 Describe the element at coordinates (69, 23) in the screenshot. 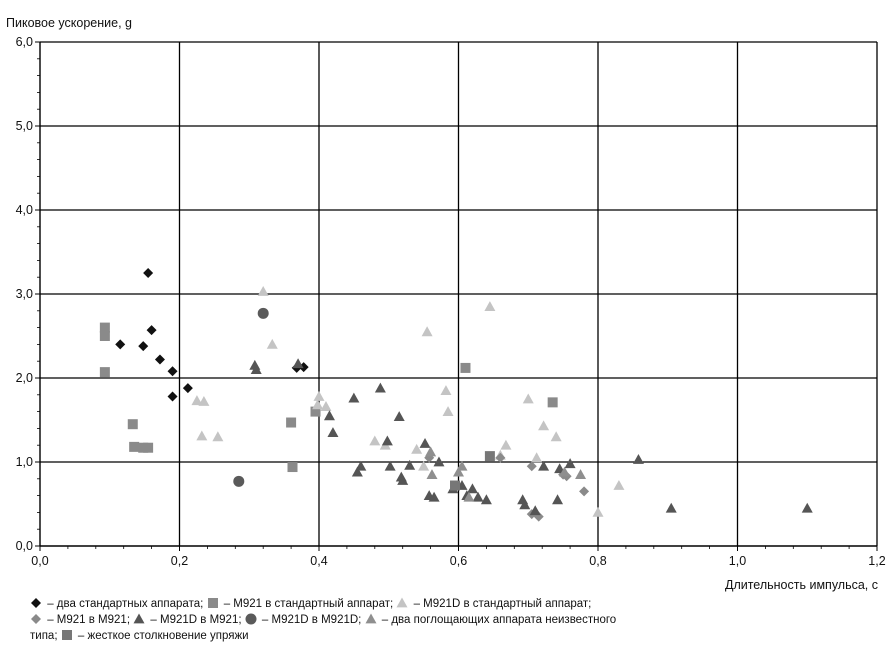

I see `y-axis-title: Пиковое ускорение, g` at that location.